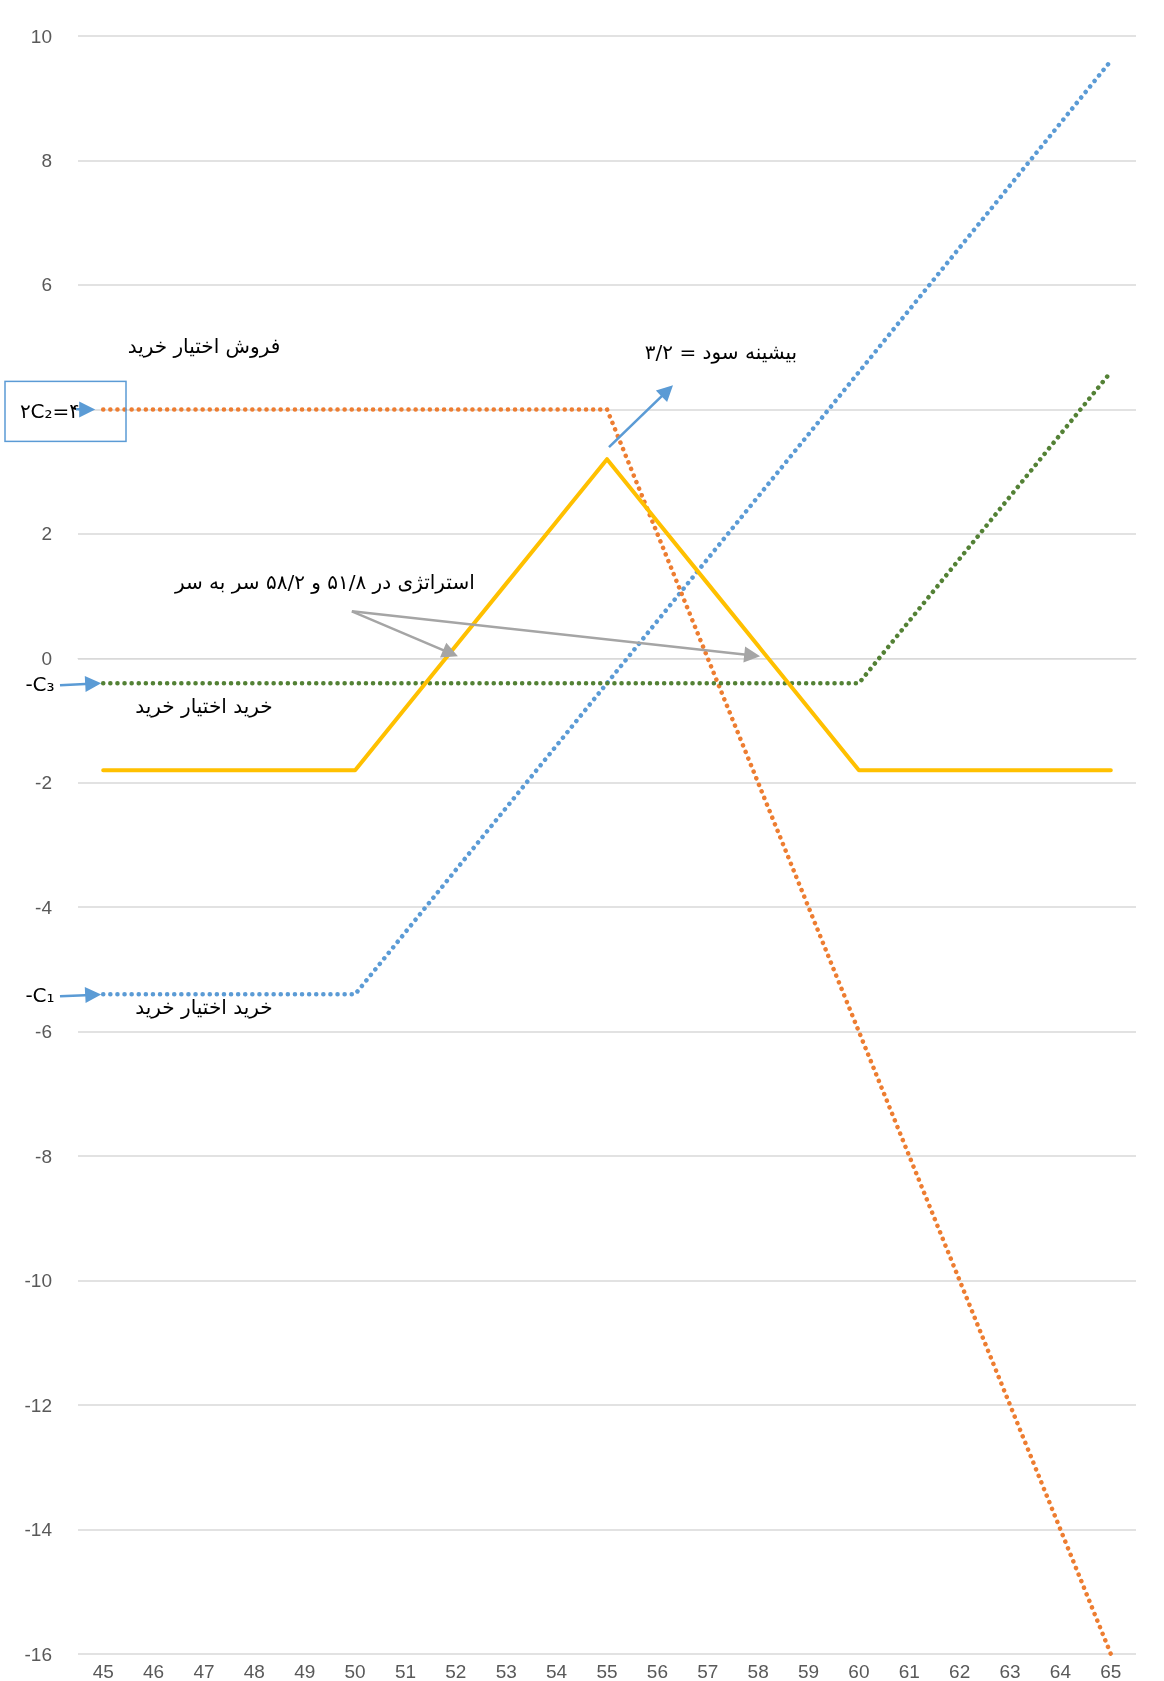 Image resolution: width=1164 pixels, height=1681 pixels. Describe the element at coordinates (324, 581) in the screenshot. I see `annotation: استراتژی در ۵۱/۸ و ۵۸/۲ سر به سر` at that location.